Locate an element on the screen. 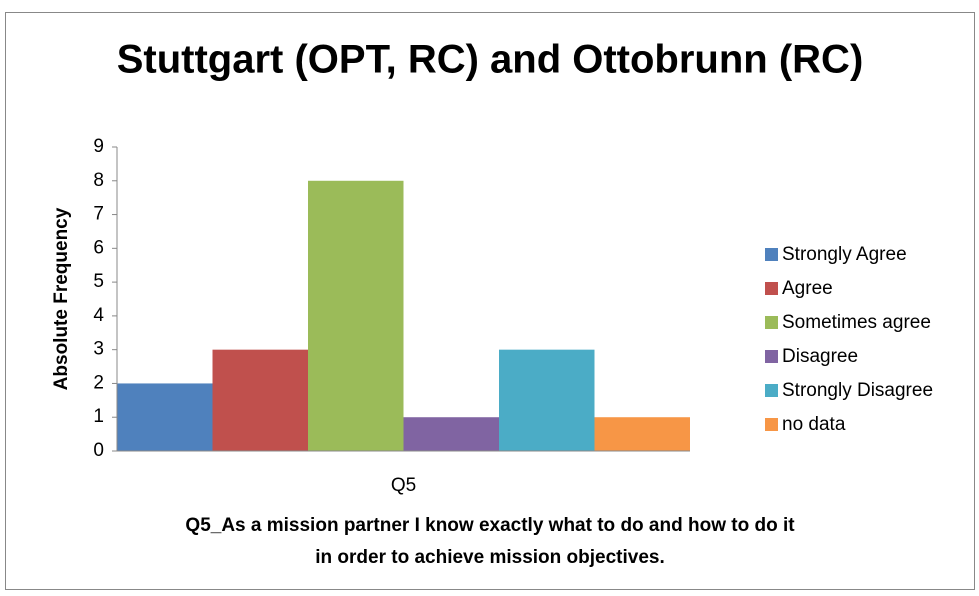 The height and width of the screenshot is (596, 979). y-tick-label: 0 is located at coordinates (98, 450).